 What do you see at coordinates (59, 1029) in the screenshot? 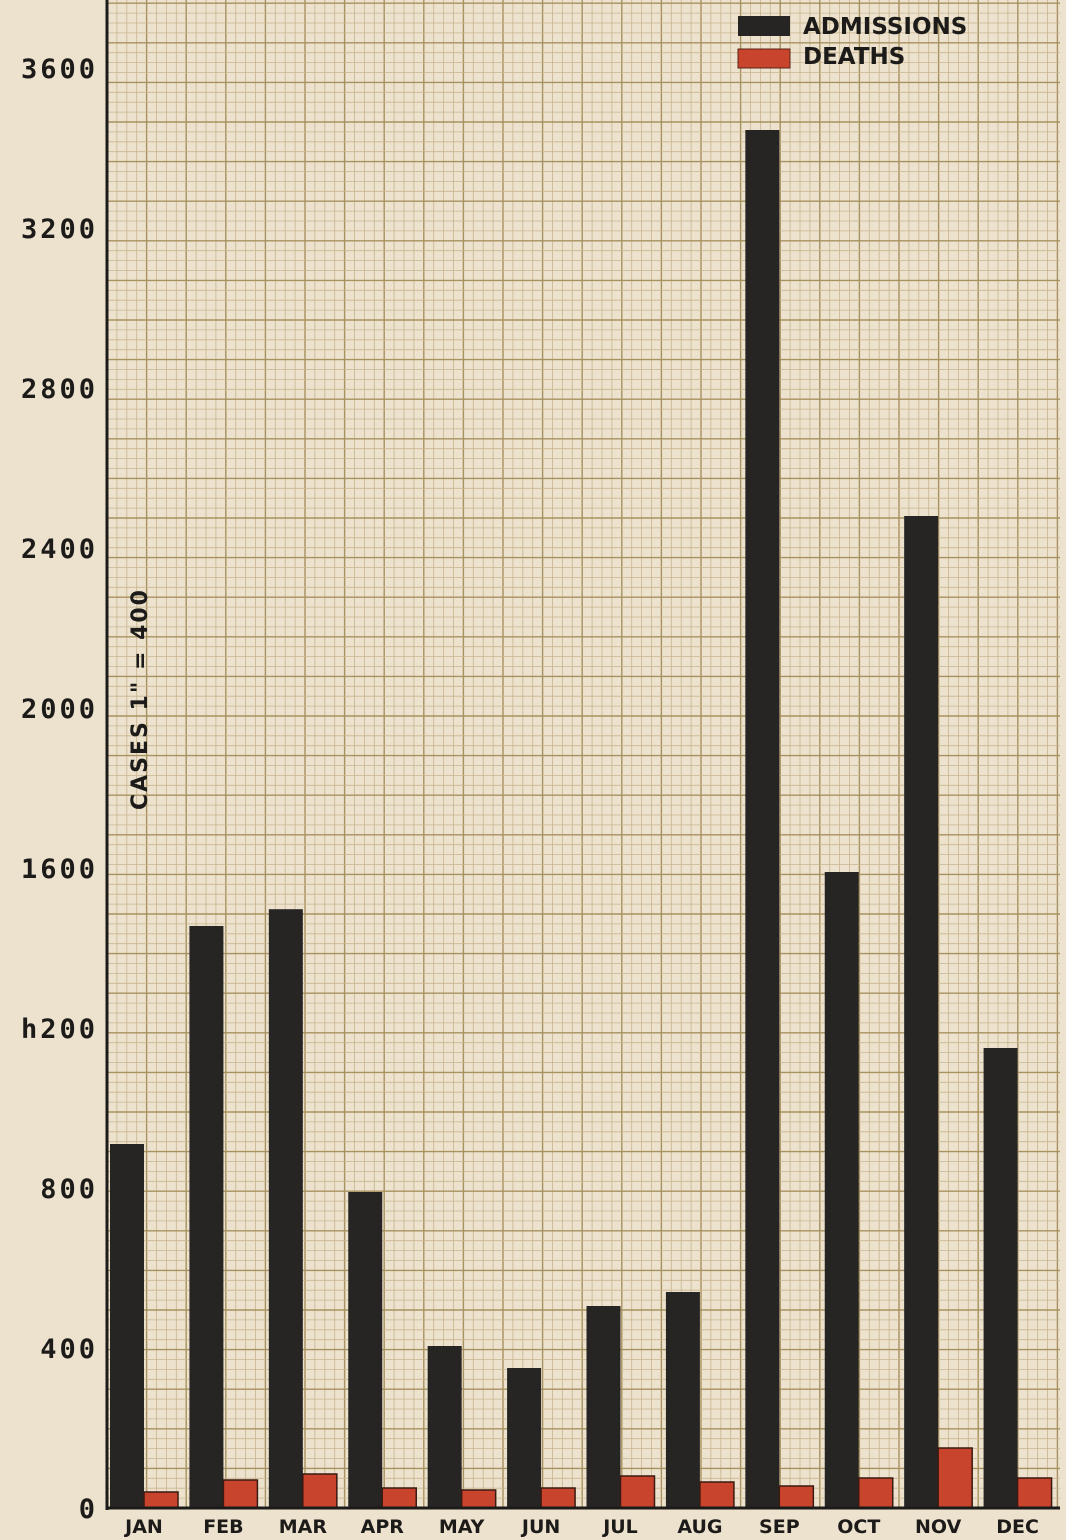
I see `y-tick-label: h200` at bounding box center [59, 1029].